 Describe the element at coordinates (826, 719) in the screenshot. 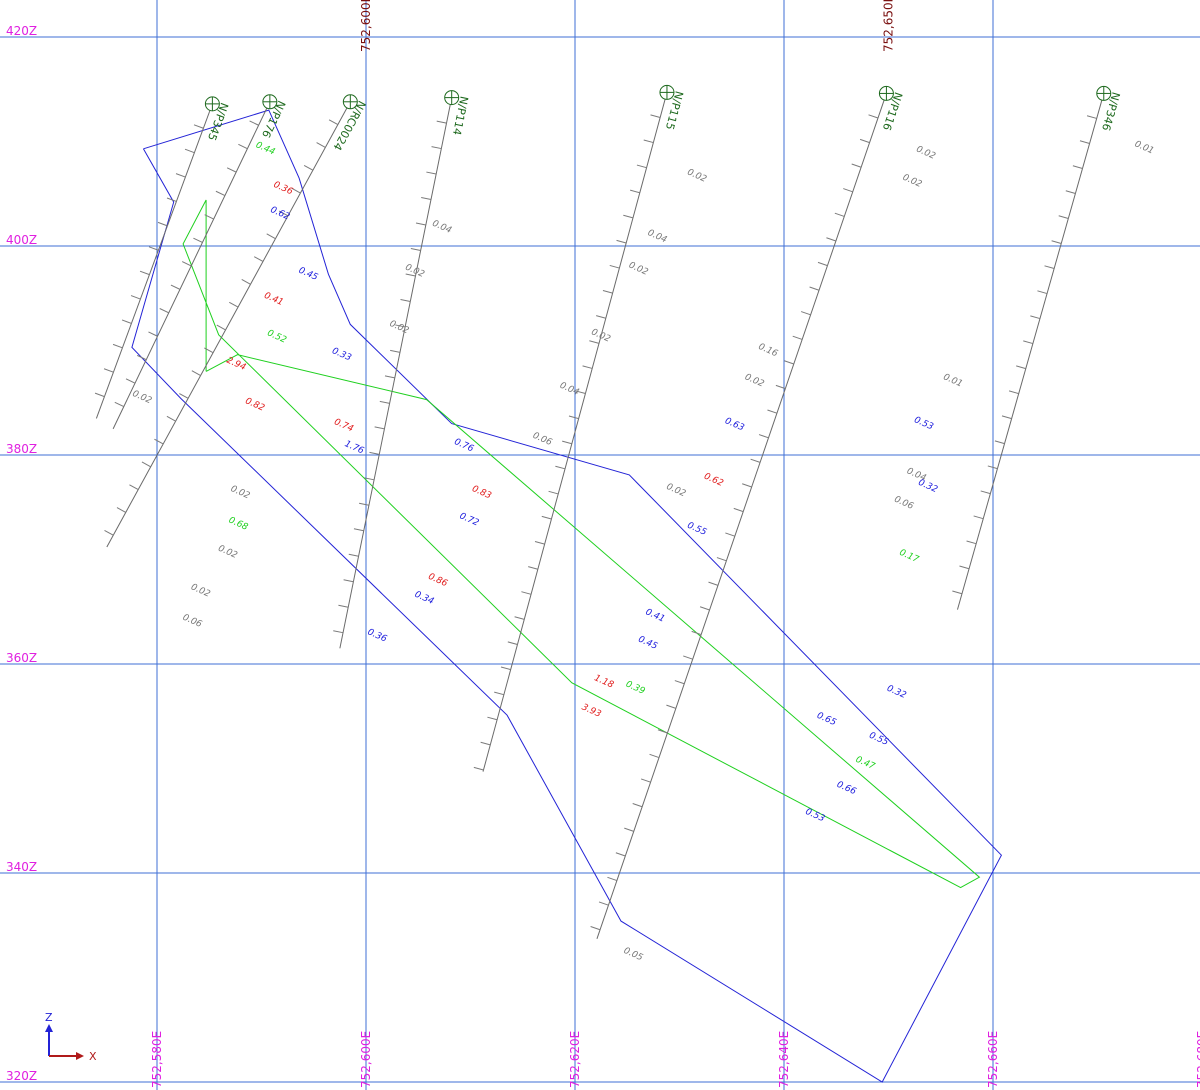

I see `assay-value: 0.65` at that location.